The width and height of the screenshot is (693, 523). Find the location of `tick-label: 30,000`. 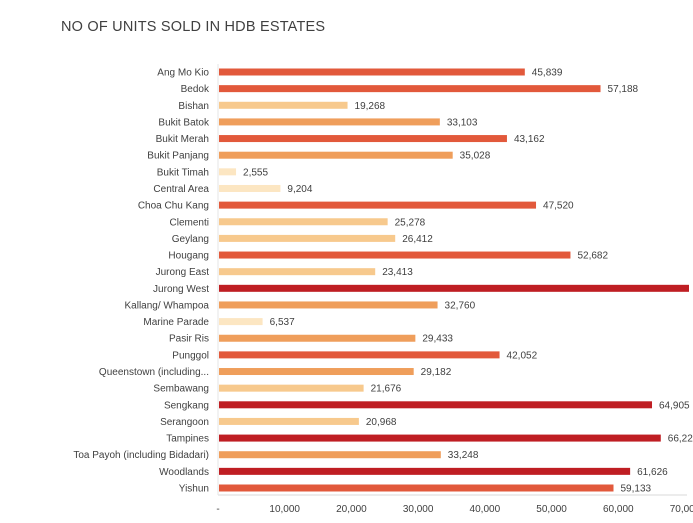

tick-label: 30,000 is located at coordinates (418, 509).